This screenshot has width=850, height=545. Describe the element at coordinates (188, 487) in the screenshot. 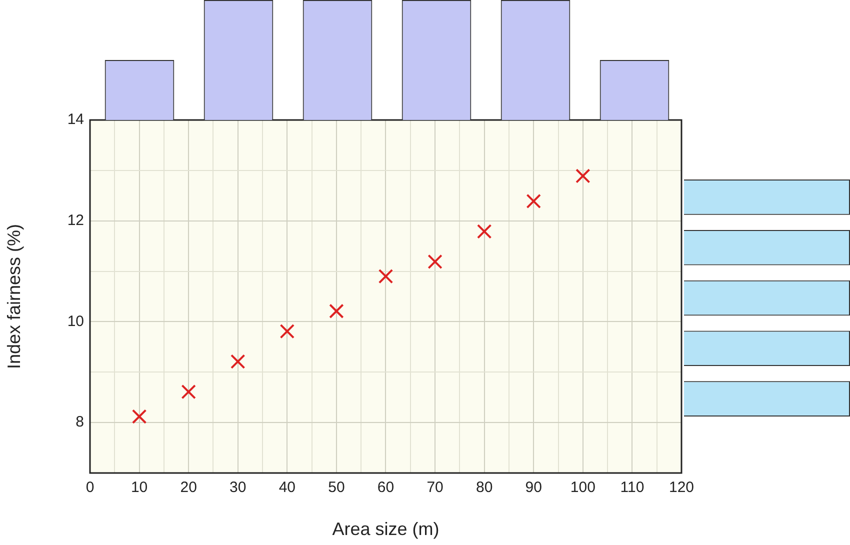

I see `x-tick-label: 20` at that location.